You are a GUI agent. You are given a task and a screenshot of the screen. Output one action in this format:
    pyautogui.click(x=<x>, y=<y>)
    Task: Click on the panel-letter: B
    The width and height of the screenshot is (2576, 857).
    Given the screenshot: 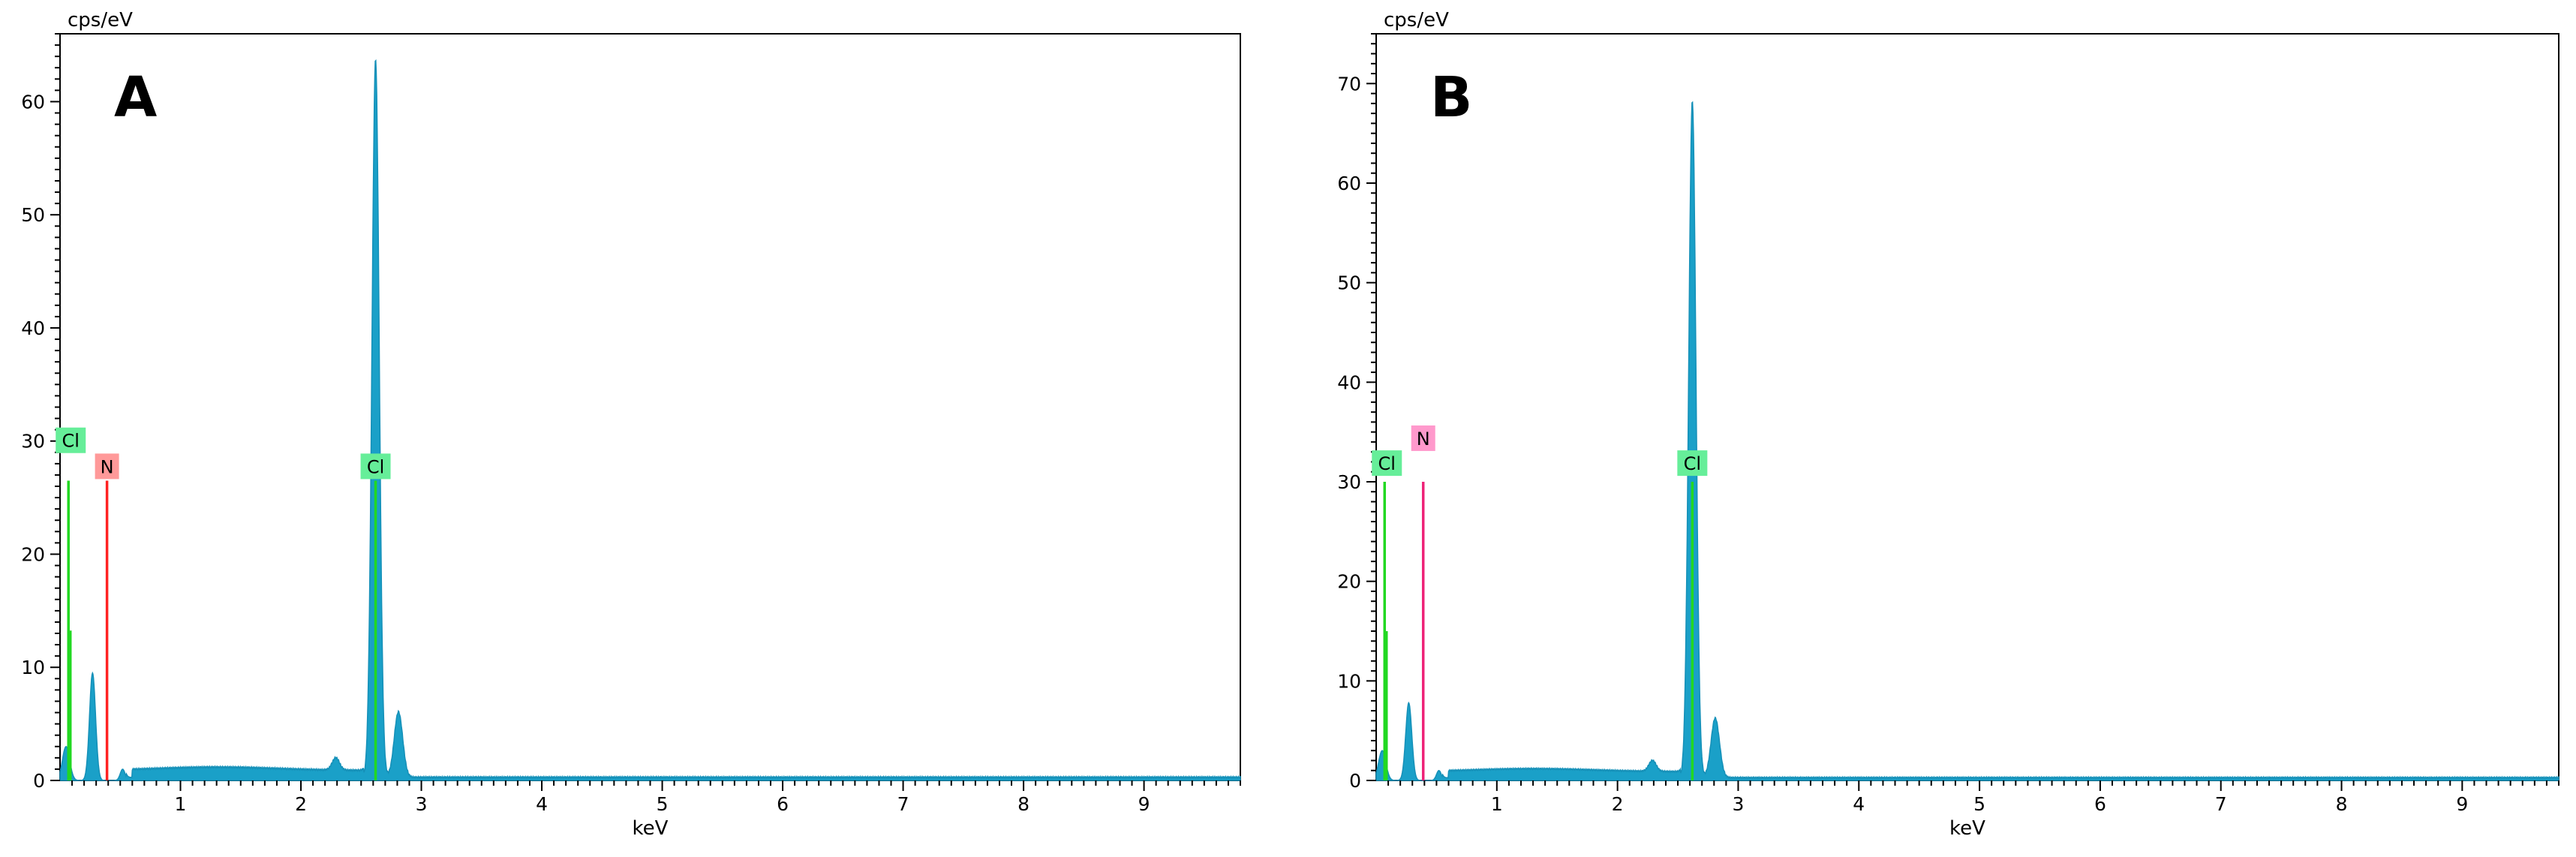 What is the action you would take?
    pyautogui.click(x=1451, y=97)
    